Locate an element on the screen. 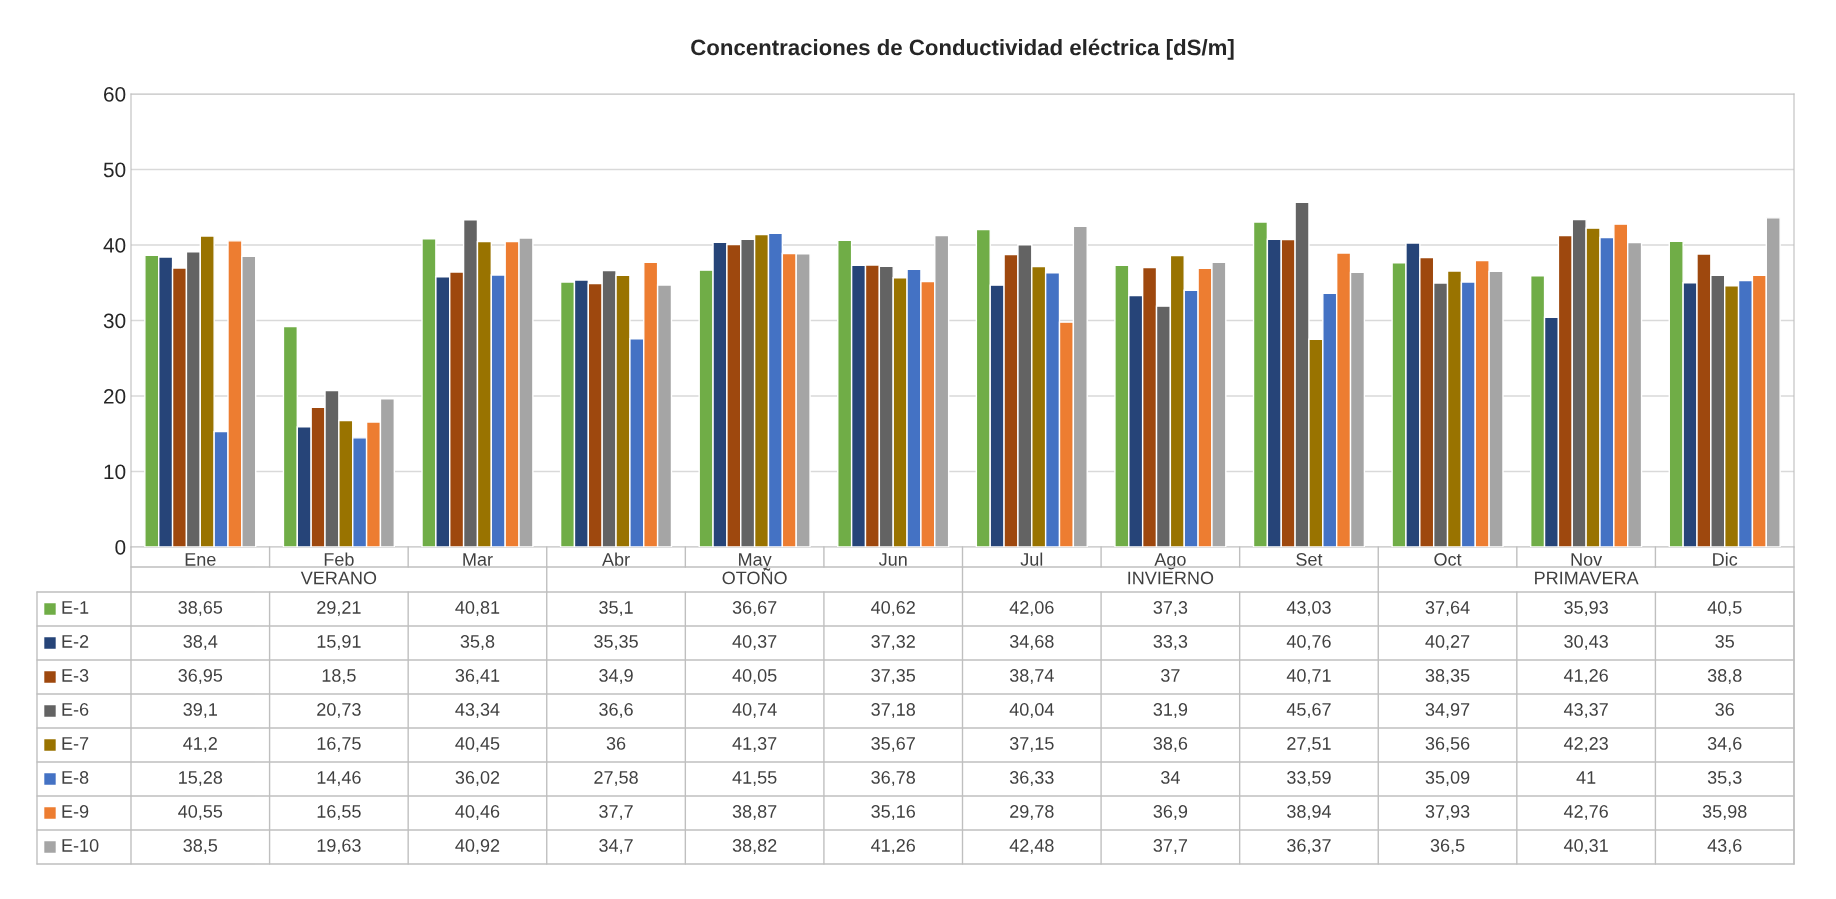 This screenshot has height=899, width=1836. data-label: 35,09 is located at coordinates (1447, 778).